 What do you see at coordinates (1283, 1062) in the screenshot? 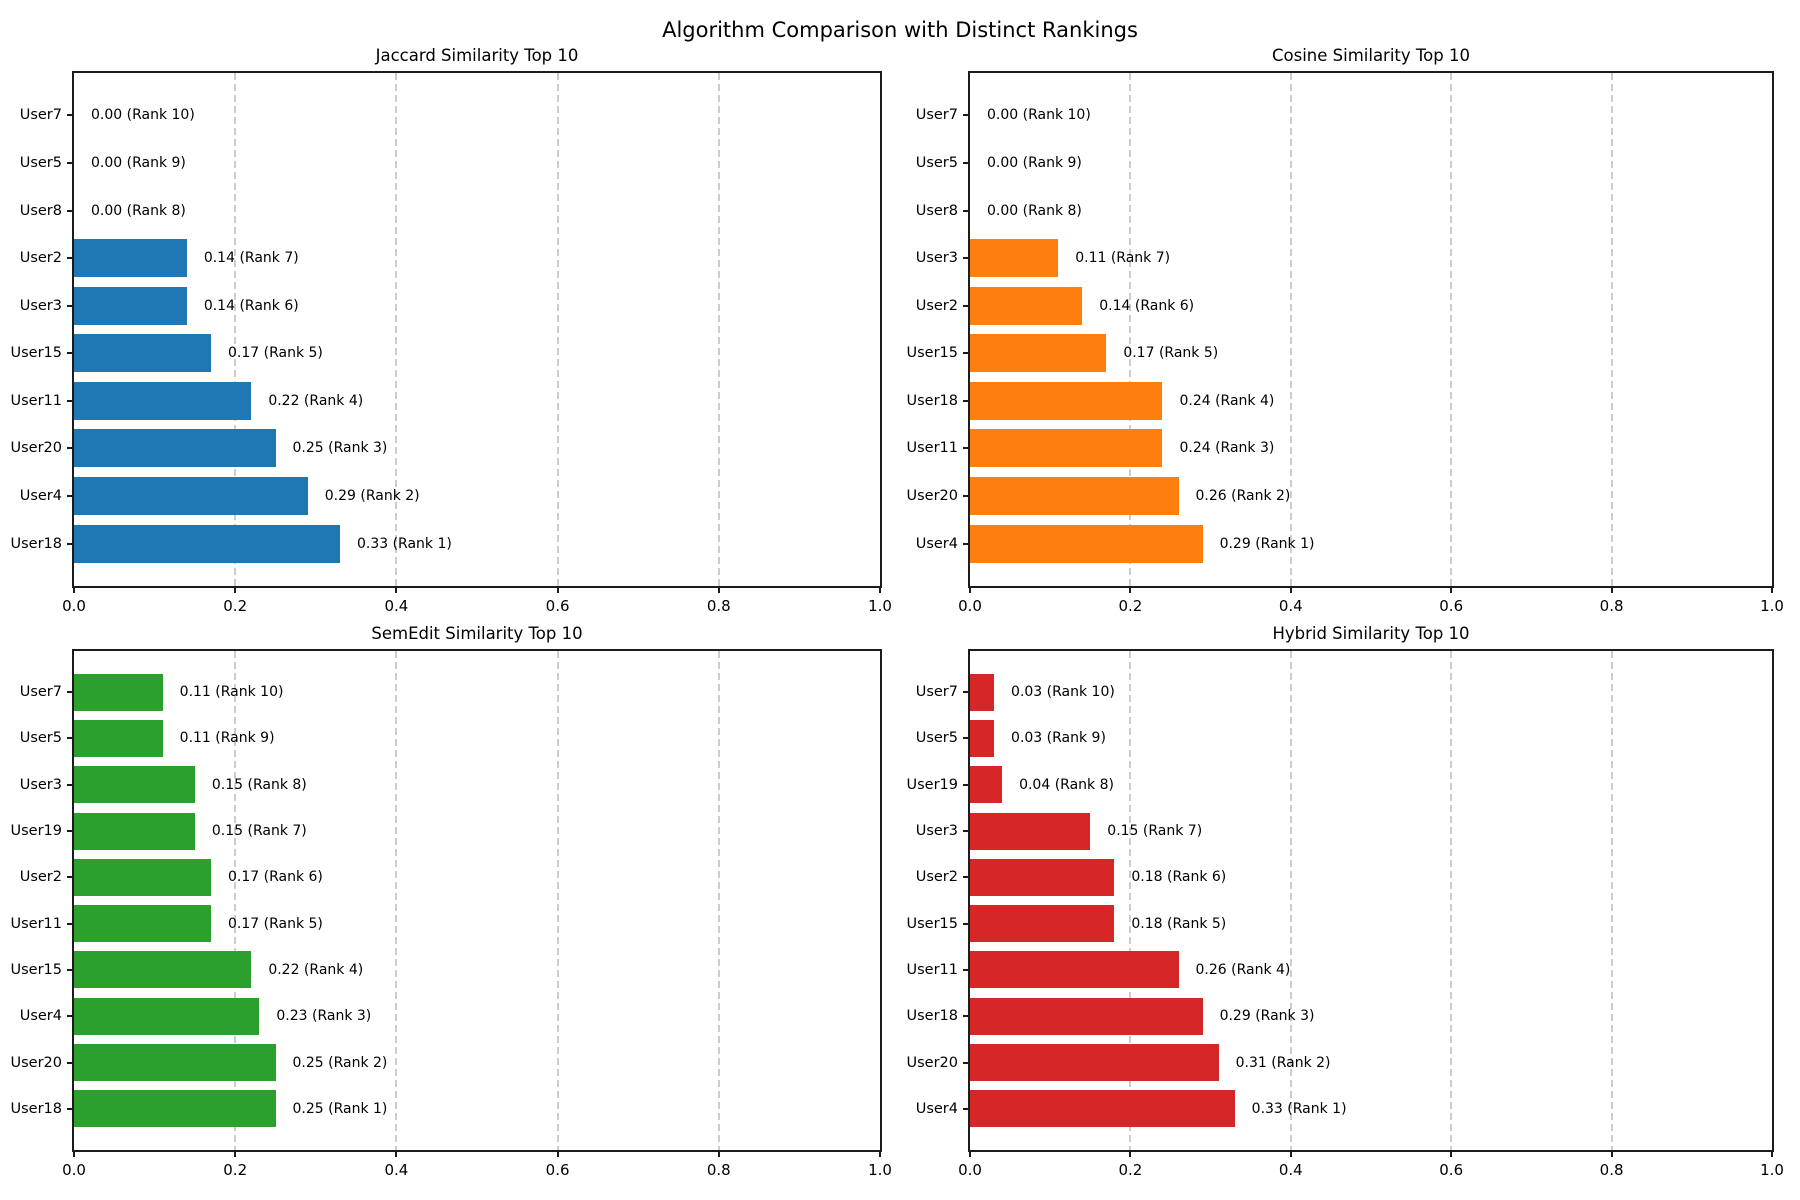
I see `bar-value-label: 0.31 (Rank 2)` at bounding box center [1283, 1062].